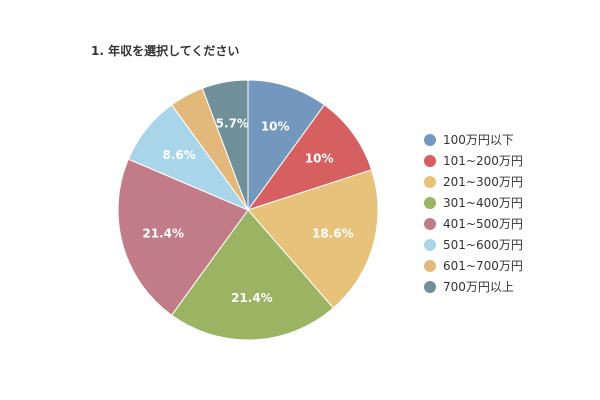 Image resolution: width=600 pixels, height=400 pixels. Describe the element at coordinates (483, 224) in the screenshot. I see `legend-label-4: 401~500万円` at that location.